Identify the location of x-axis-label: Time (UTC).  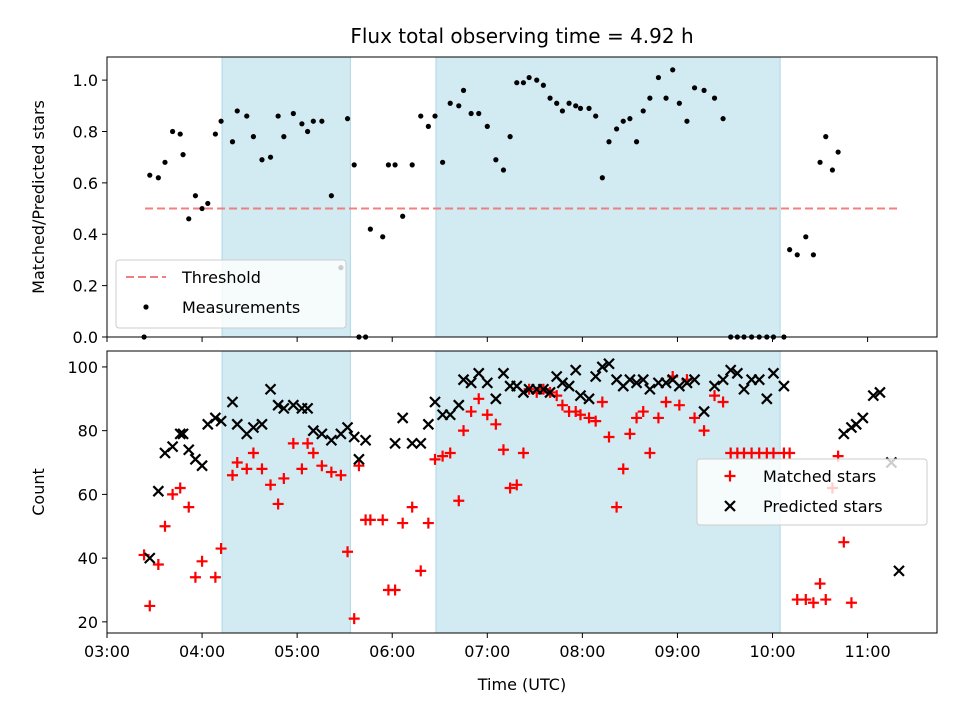
(521, 684).